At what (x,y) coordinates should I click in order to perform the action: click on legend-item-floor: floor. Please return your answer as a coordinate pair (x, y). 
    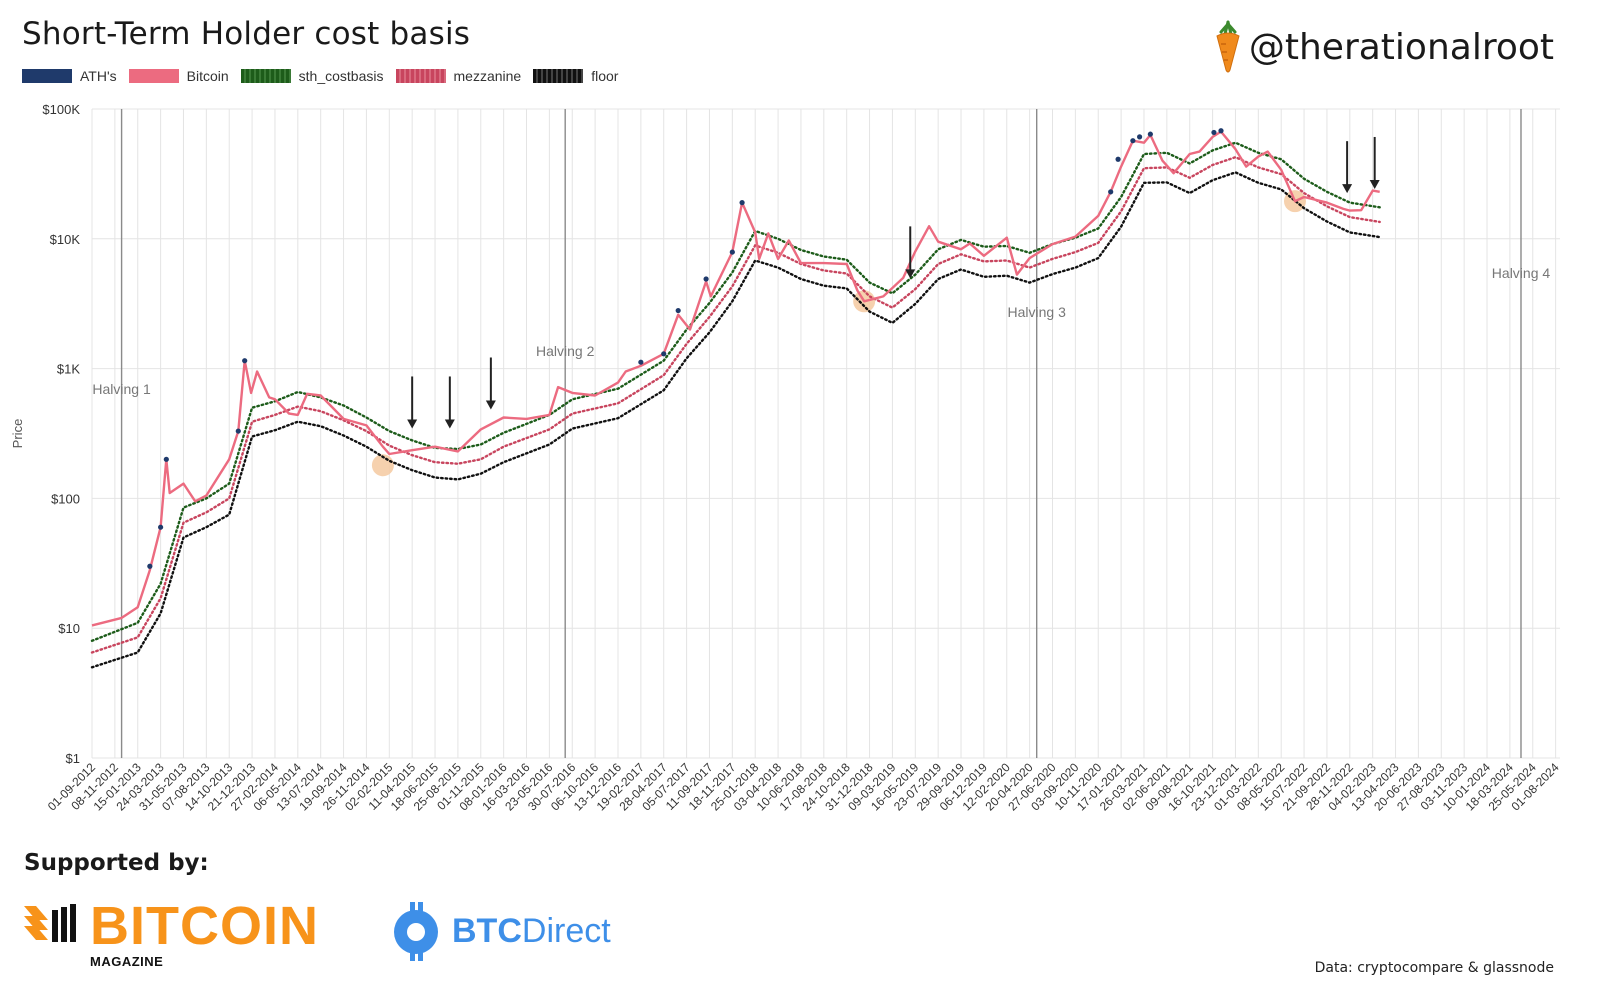
    Looking at the image, I should click on (575, 76).